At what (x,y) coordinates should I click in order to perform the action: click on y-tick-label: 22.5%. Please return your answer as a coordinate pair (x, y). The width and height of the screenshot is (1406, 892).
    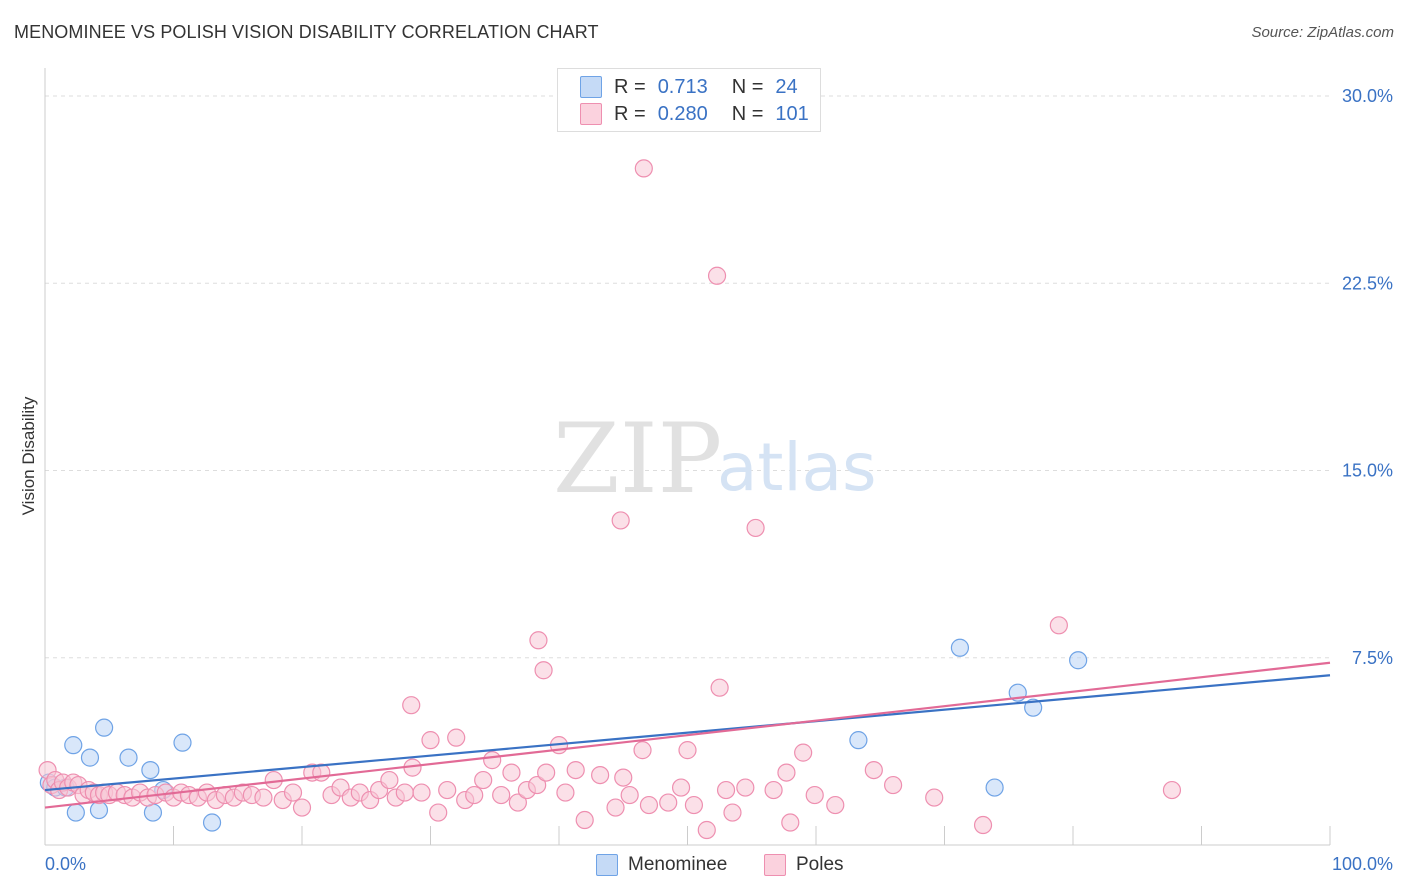
    Looking at the image, I should click on (1367, 283).